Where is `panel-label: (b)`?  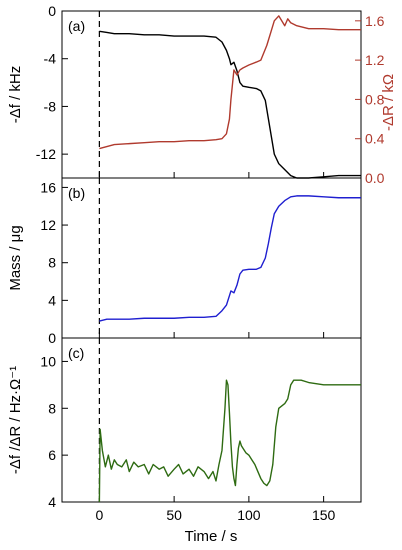
panel-label: (b) is located at coordinates (76, 193).